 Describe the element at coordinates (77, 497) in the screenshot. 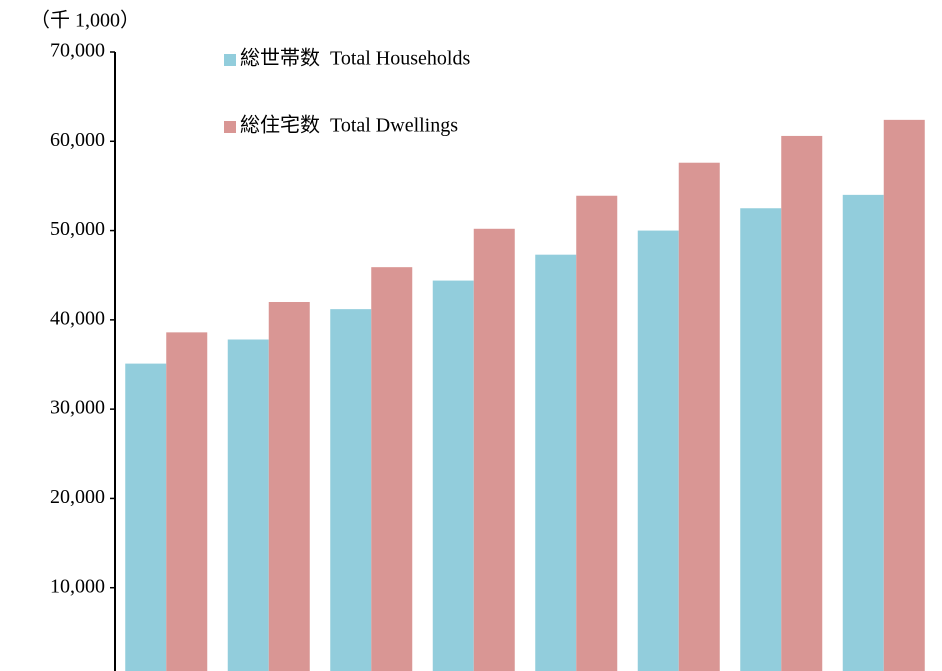

I see `y-tick-label: 20,000` at that location.